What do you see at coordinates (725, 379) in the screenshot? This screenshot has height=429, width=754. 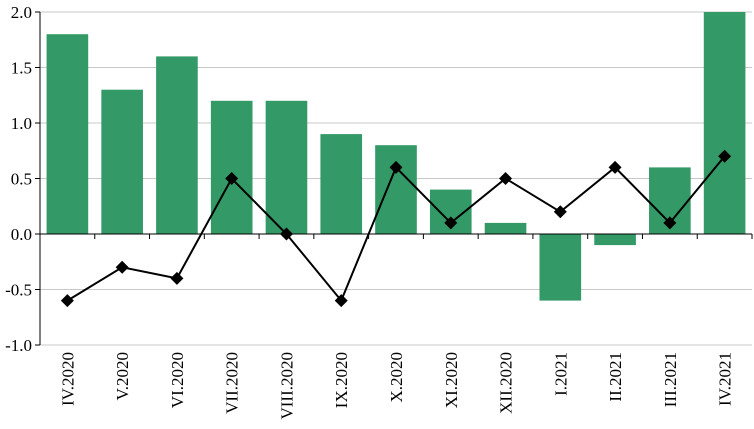 I see `x-tick-label: IV.2021` at bounding box center [725, 379].